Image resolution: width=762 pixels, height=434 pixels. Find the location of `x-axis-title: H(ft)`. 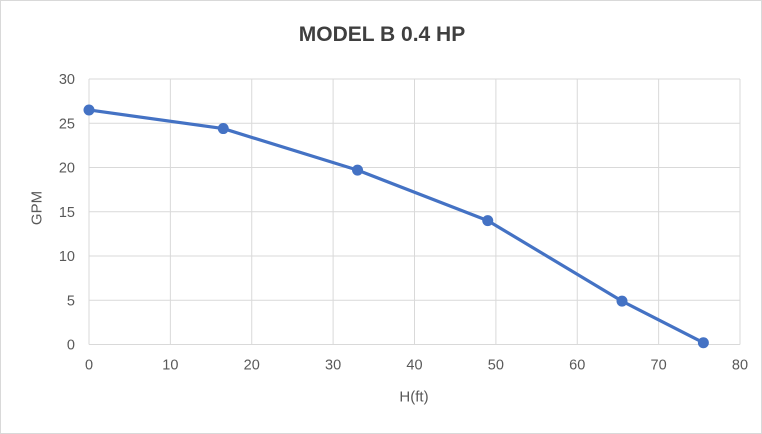

x-axis-title: H(ft) is located at coordinates (414, 397).